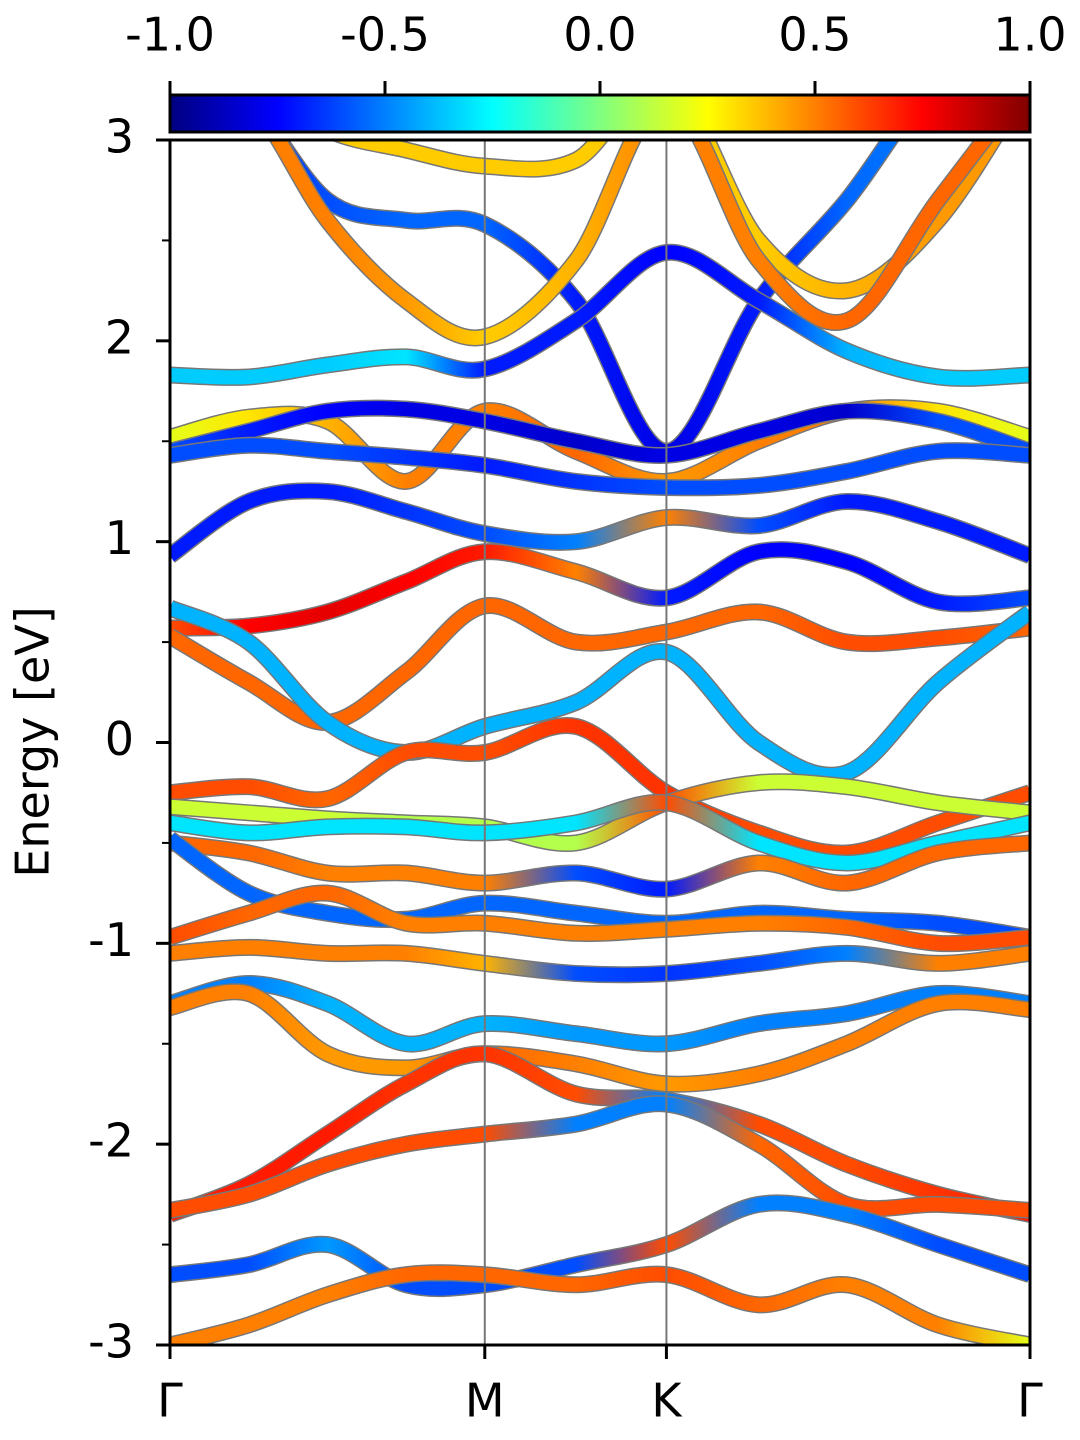  I want to click on y-tick-label: 1, so click(119, 538).